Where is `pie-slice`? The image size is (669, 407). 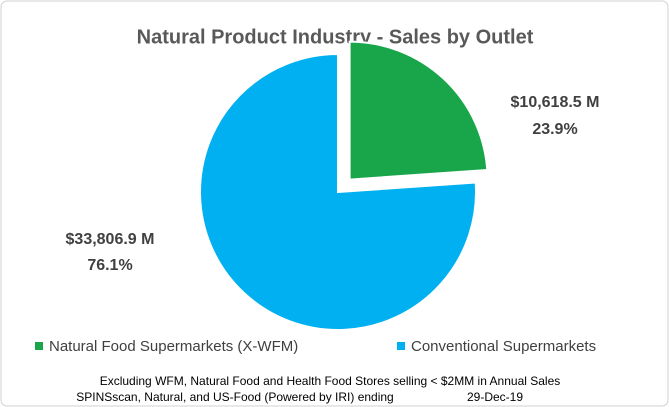 pie-slice is located at coordinates (418, 110).